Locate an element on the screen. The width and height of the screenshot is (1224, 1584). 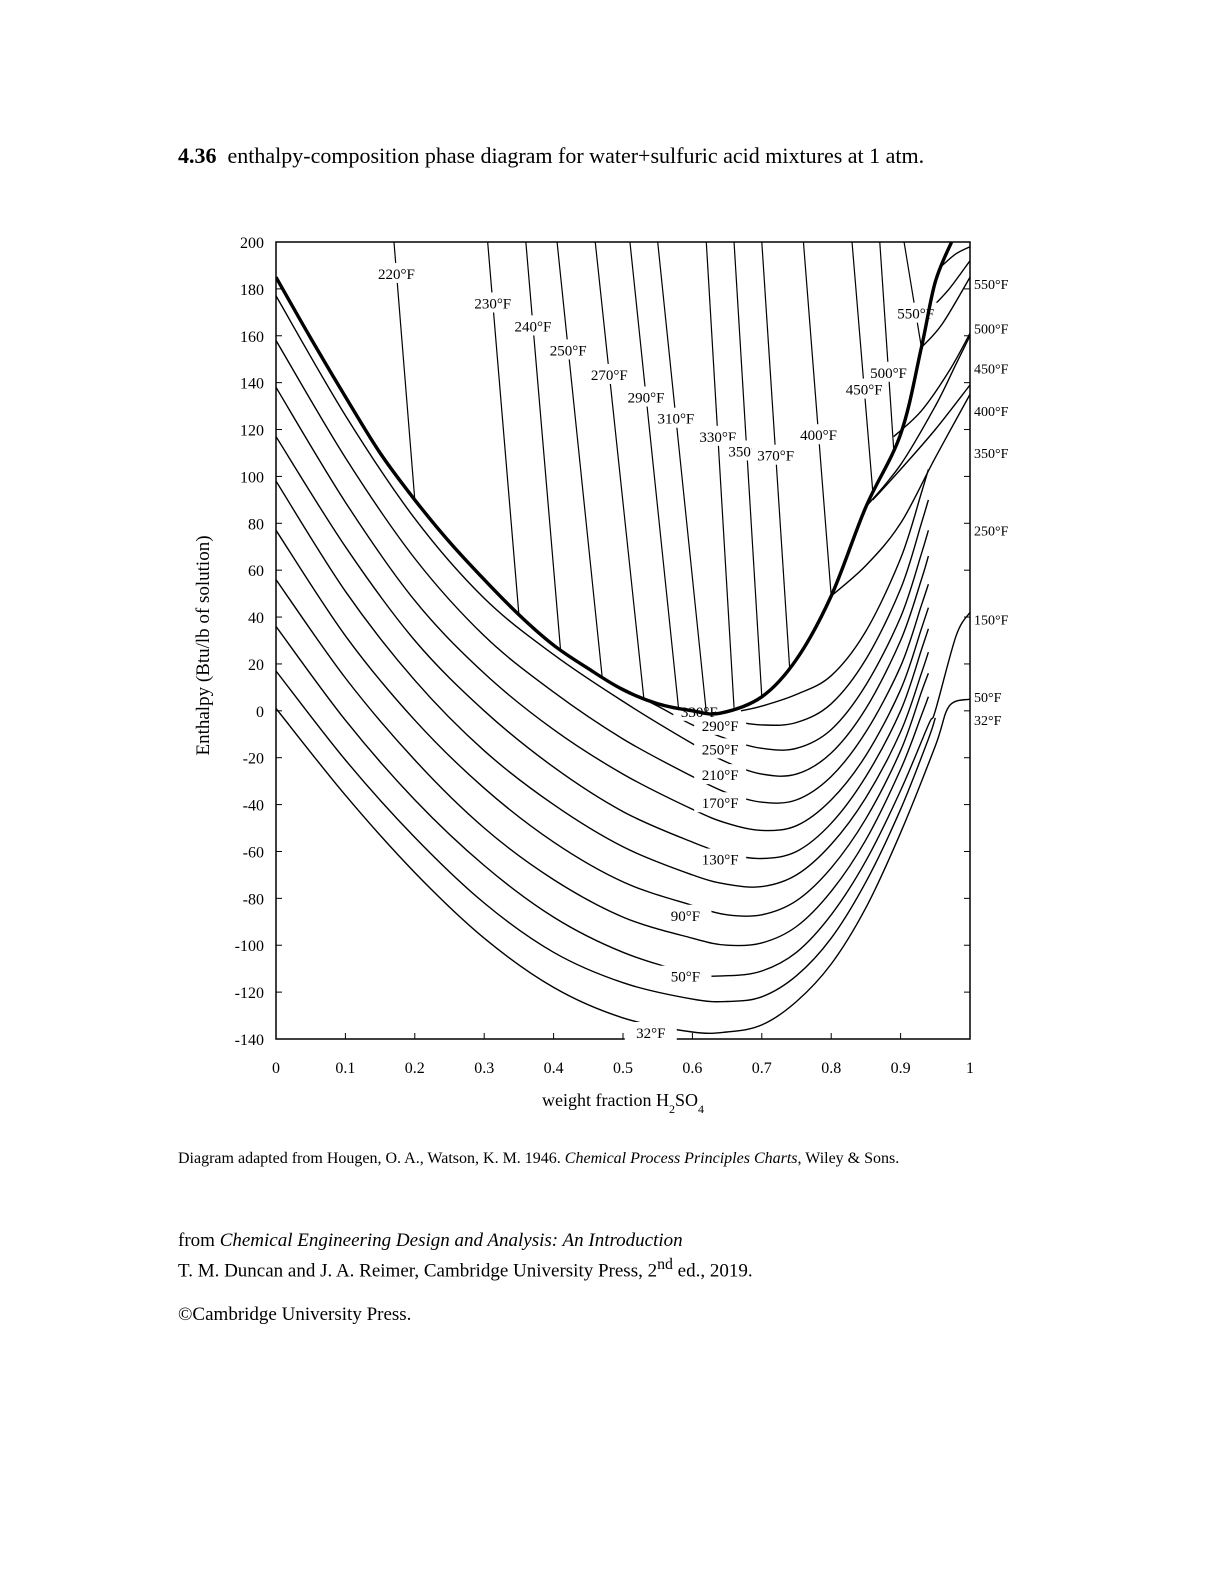
vapor-line-label: 270°F is located at coordinates (609, 376).